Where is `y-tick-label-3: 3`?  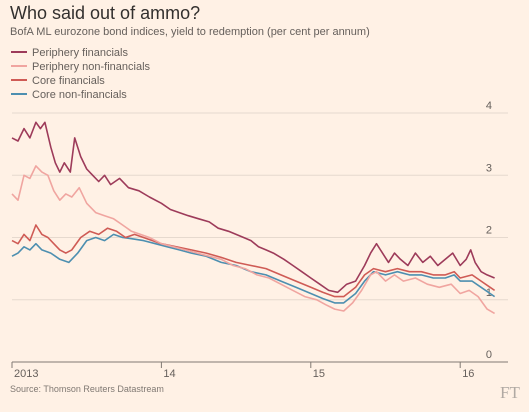
y-tick-label-3: 3 is located at coordinates (489, 168).